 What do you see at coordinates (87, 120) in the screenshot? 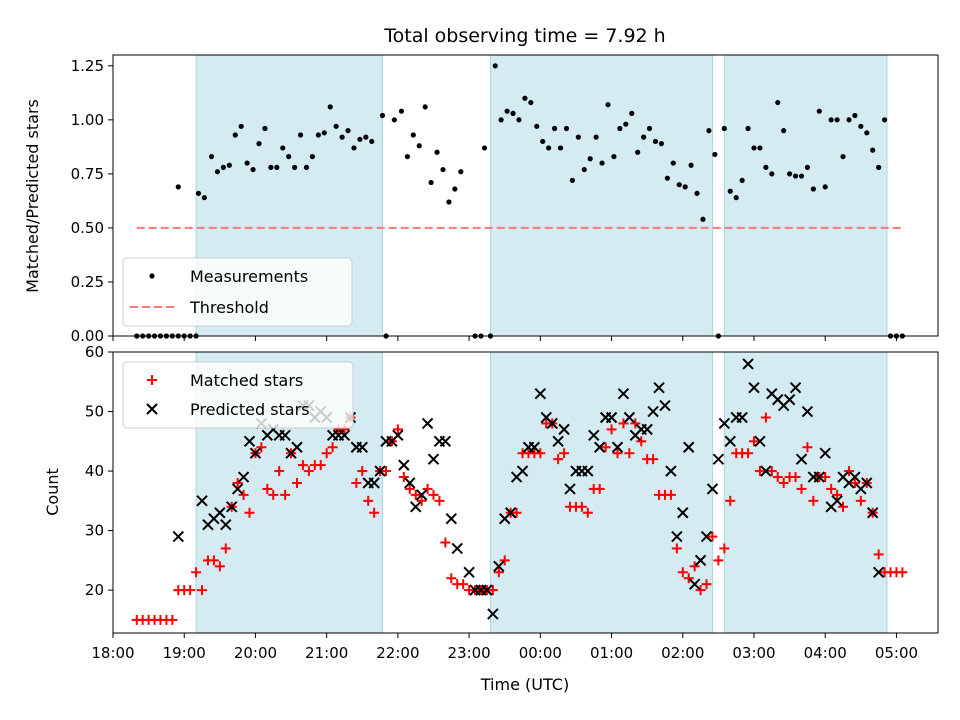
I see `top-ytick-label-4: 1.00` at bounding box center [87, 120].